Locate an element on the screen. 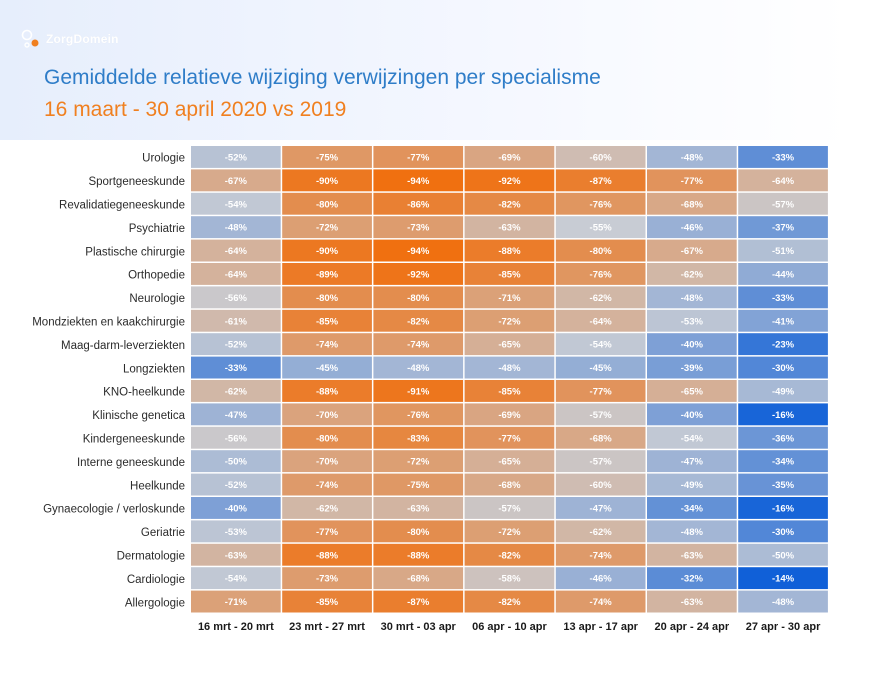 The height and width of the screenshot is (681, 892). cell-value-label: -23% is located at coordinates (783, 345).